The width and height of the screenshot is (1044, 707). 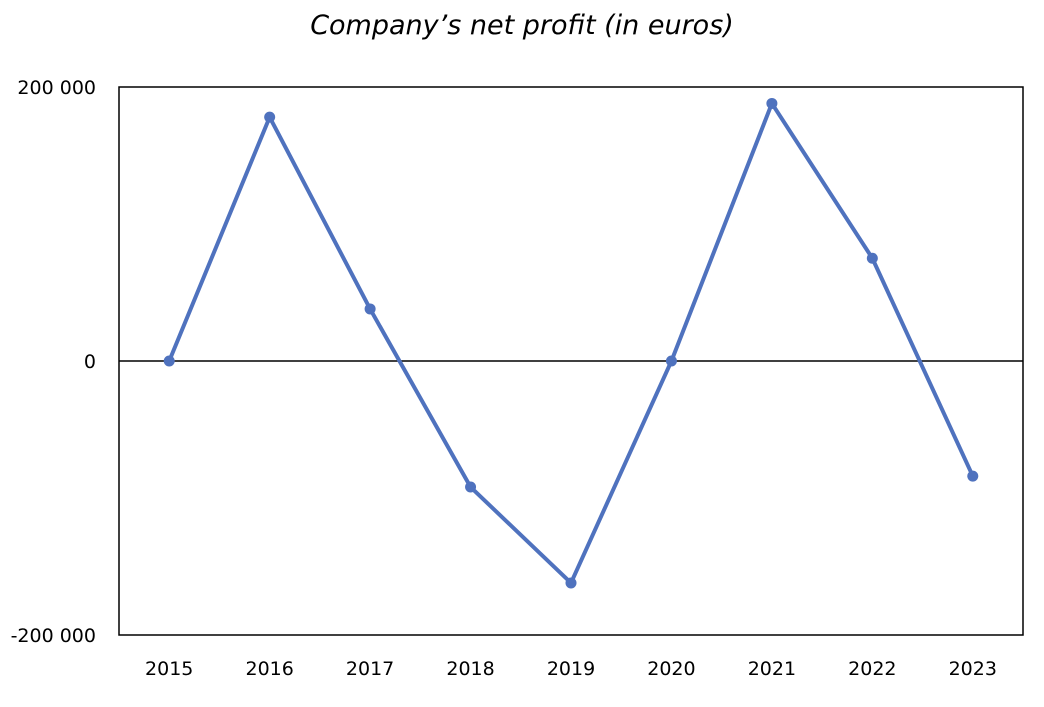 I want to click on x-tick-label: 2015, so click(x=169, y=669).